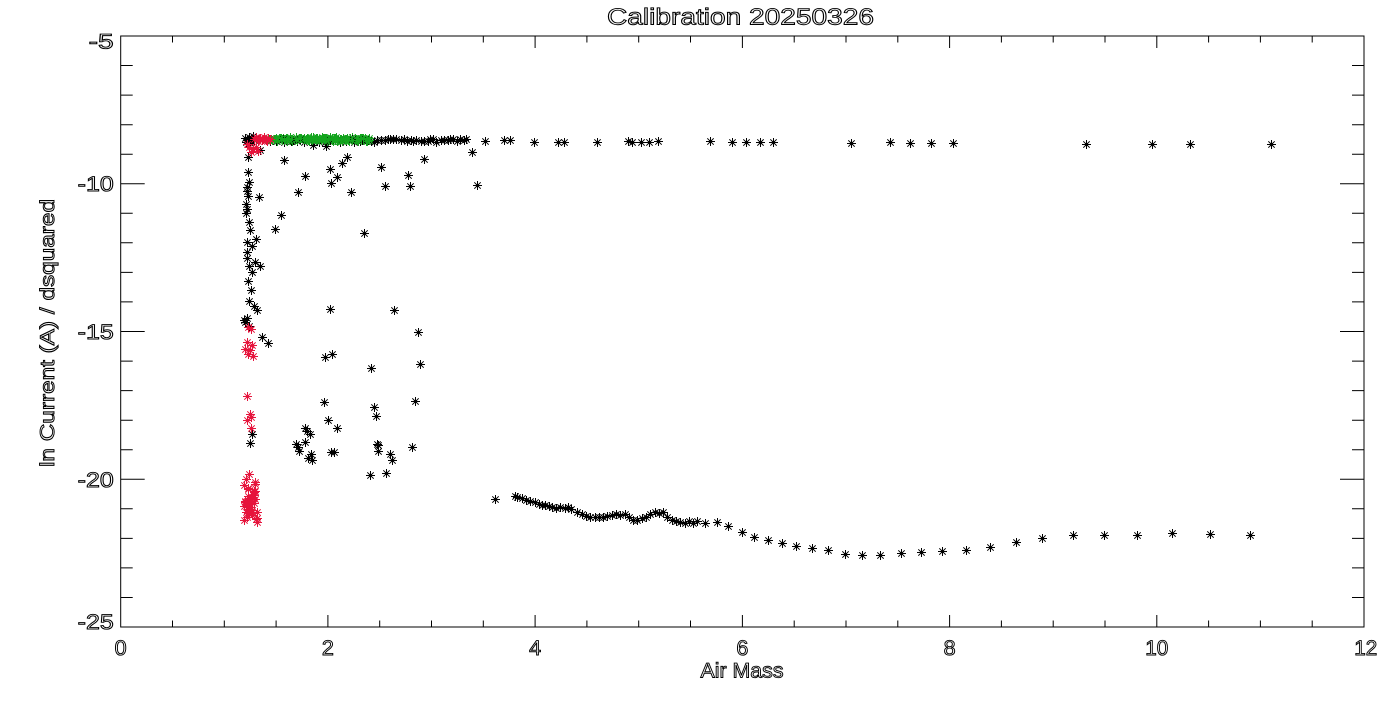 Image resolution: width=1400 pixels, height=705 pixels. What do you see at coordinates (742, 648) in the screenshot?
I see `svg-text: 6` at bounding box center [742, 648].